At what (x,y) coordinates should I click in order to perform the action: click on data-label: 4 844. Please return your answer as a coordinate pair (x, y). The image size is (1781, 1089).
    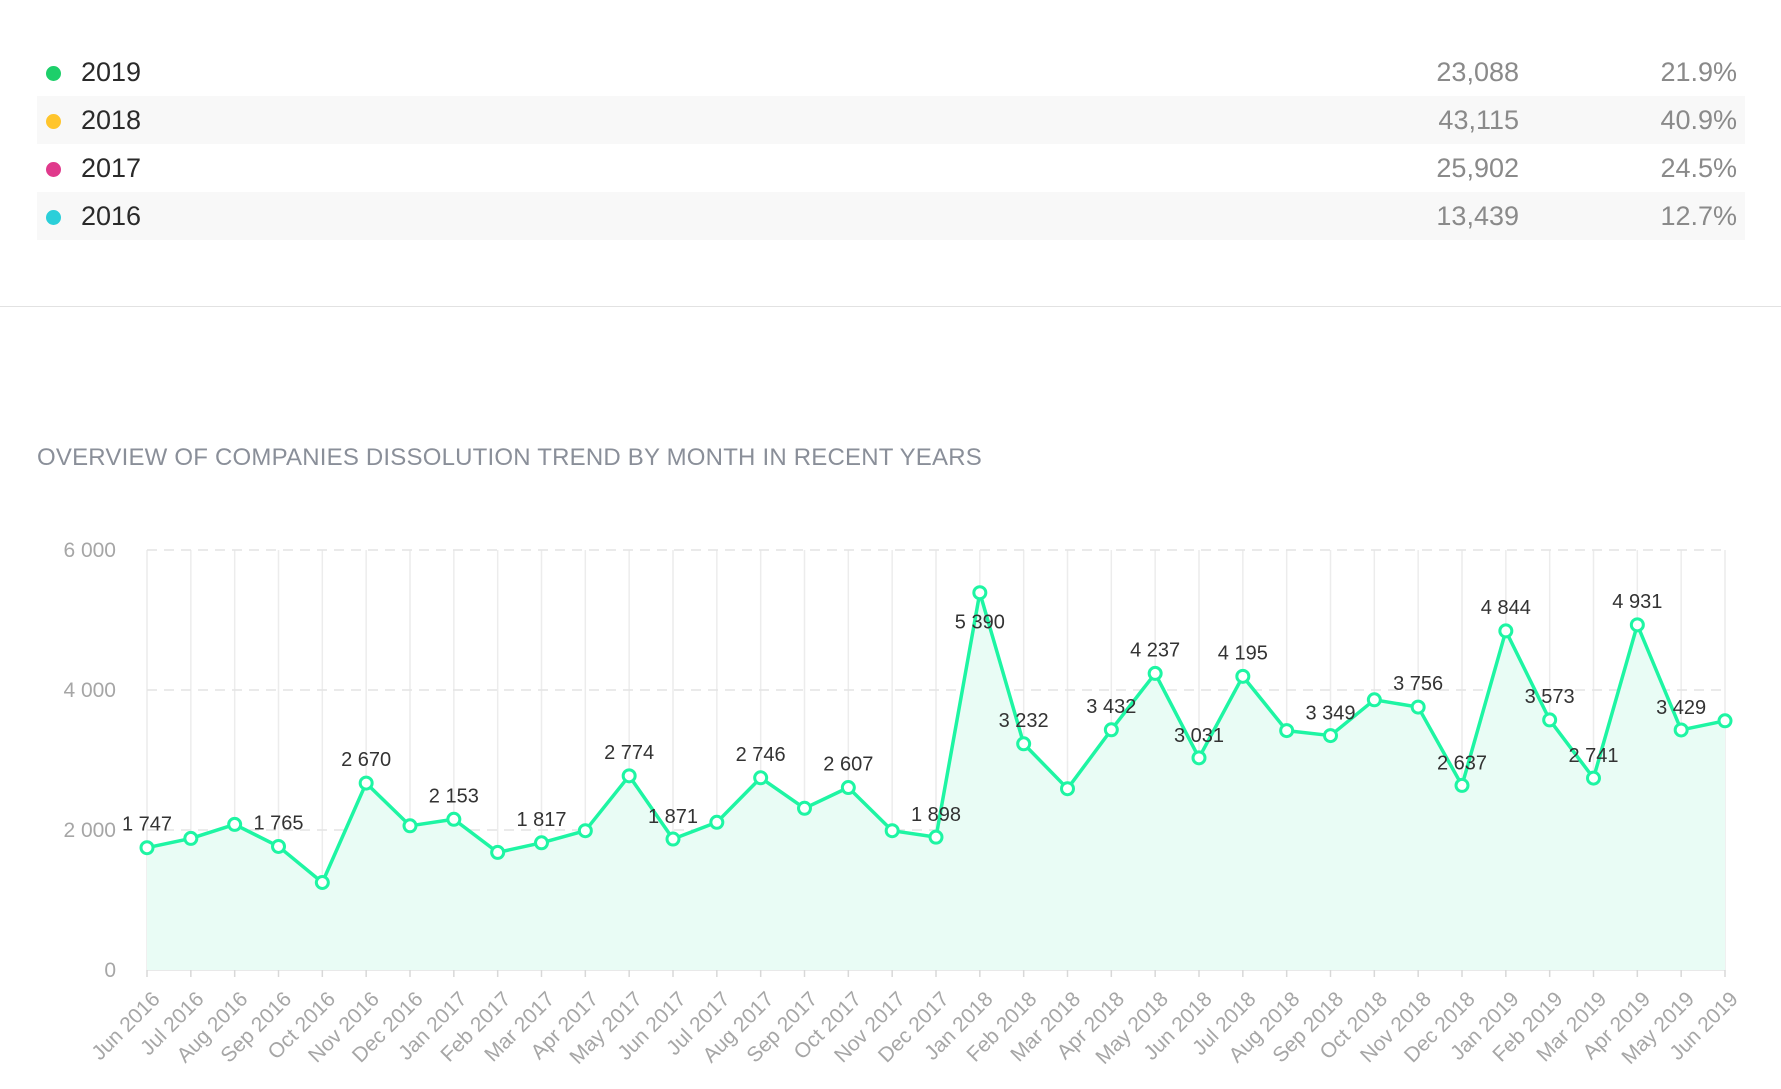
    Looking at the image, I should click on (1506, 608).